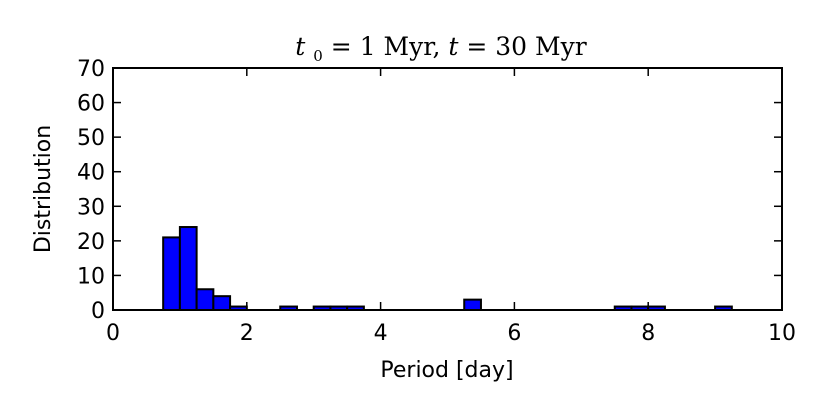 The width and height of the screenshot is (830, 415). Describe the element at coordinates (91, 242) in the screenshot. I see `y-tick-label: 20` at that location.